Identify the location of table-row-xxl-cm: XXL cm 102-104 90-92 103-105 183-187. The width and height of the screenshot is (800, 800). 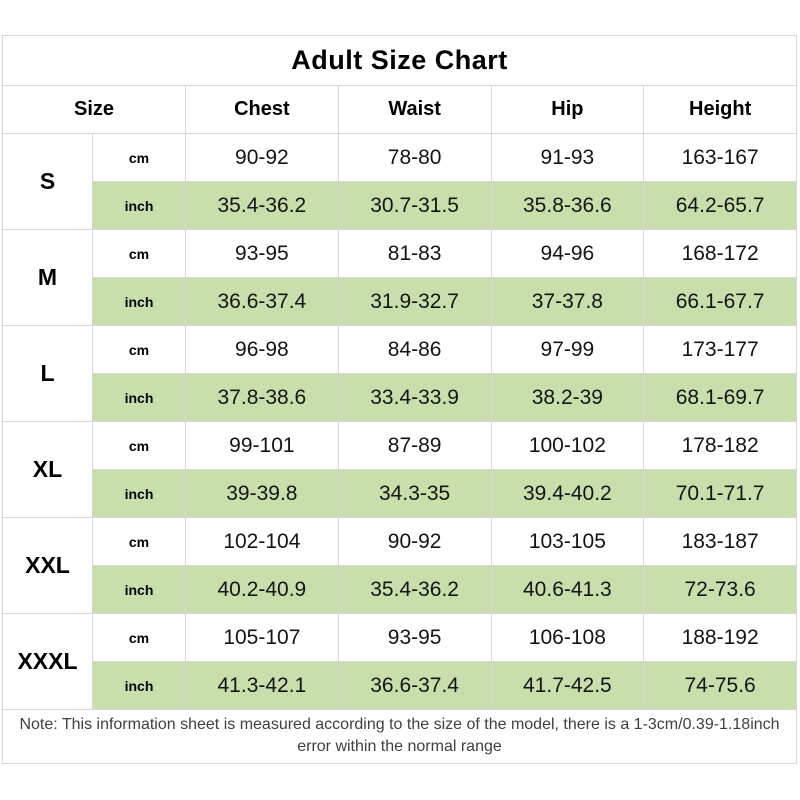
(399, 565).